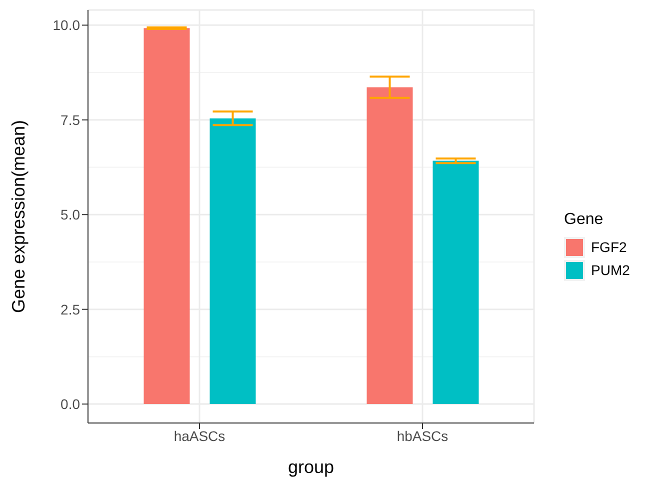 This screenshot has height=493, width=652. What do you see at coordinates (70, 309) in the screenshot?
I see `y-tick-label: 2.5` at bounding box center [70, 309].